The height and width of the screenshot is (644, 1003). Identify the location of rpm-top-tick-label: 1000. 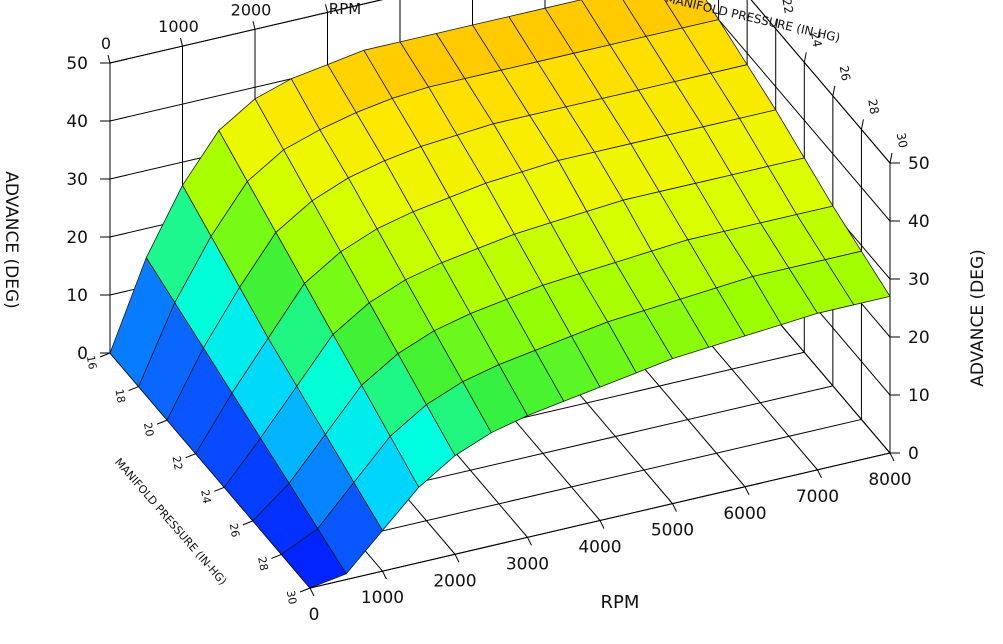
(178, 26).